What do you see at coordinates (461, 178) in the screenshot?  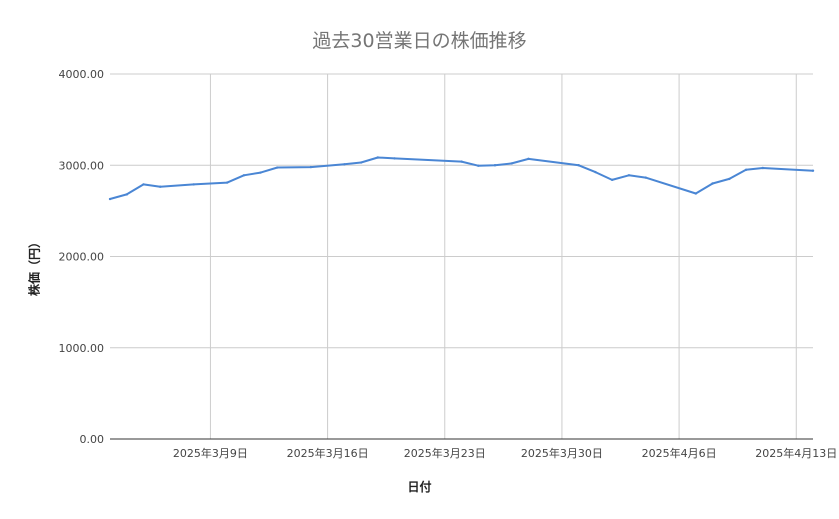 I see `series-line` at bounding box center [461, 178].